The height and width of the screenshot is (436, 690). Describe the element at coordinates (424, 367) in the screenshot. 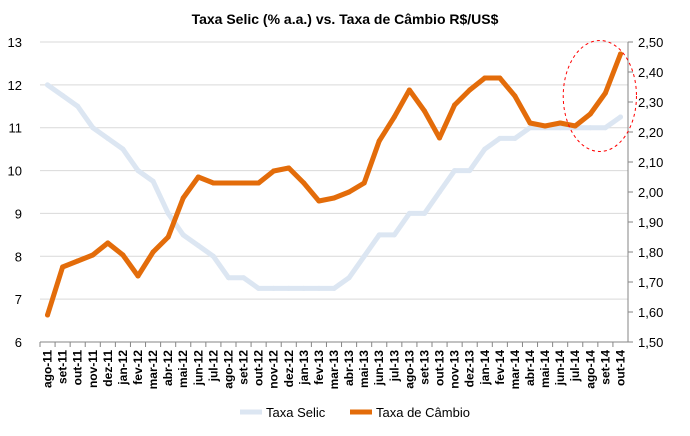

I see `x-axis-tick-label: set-13` at that location.